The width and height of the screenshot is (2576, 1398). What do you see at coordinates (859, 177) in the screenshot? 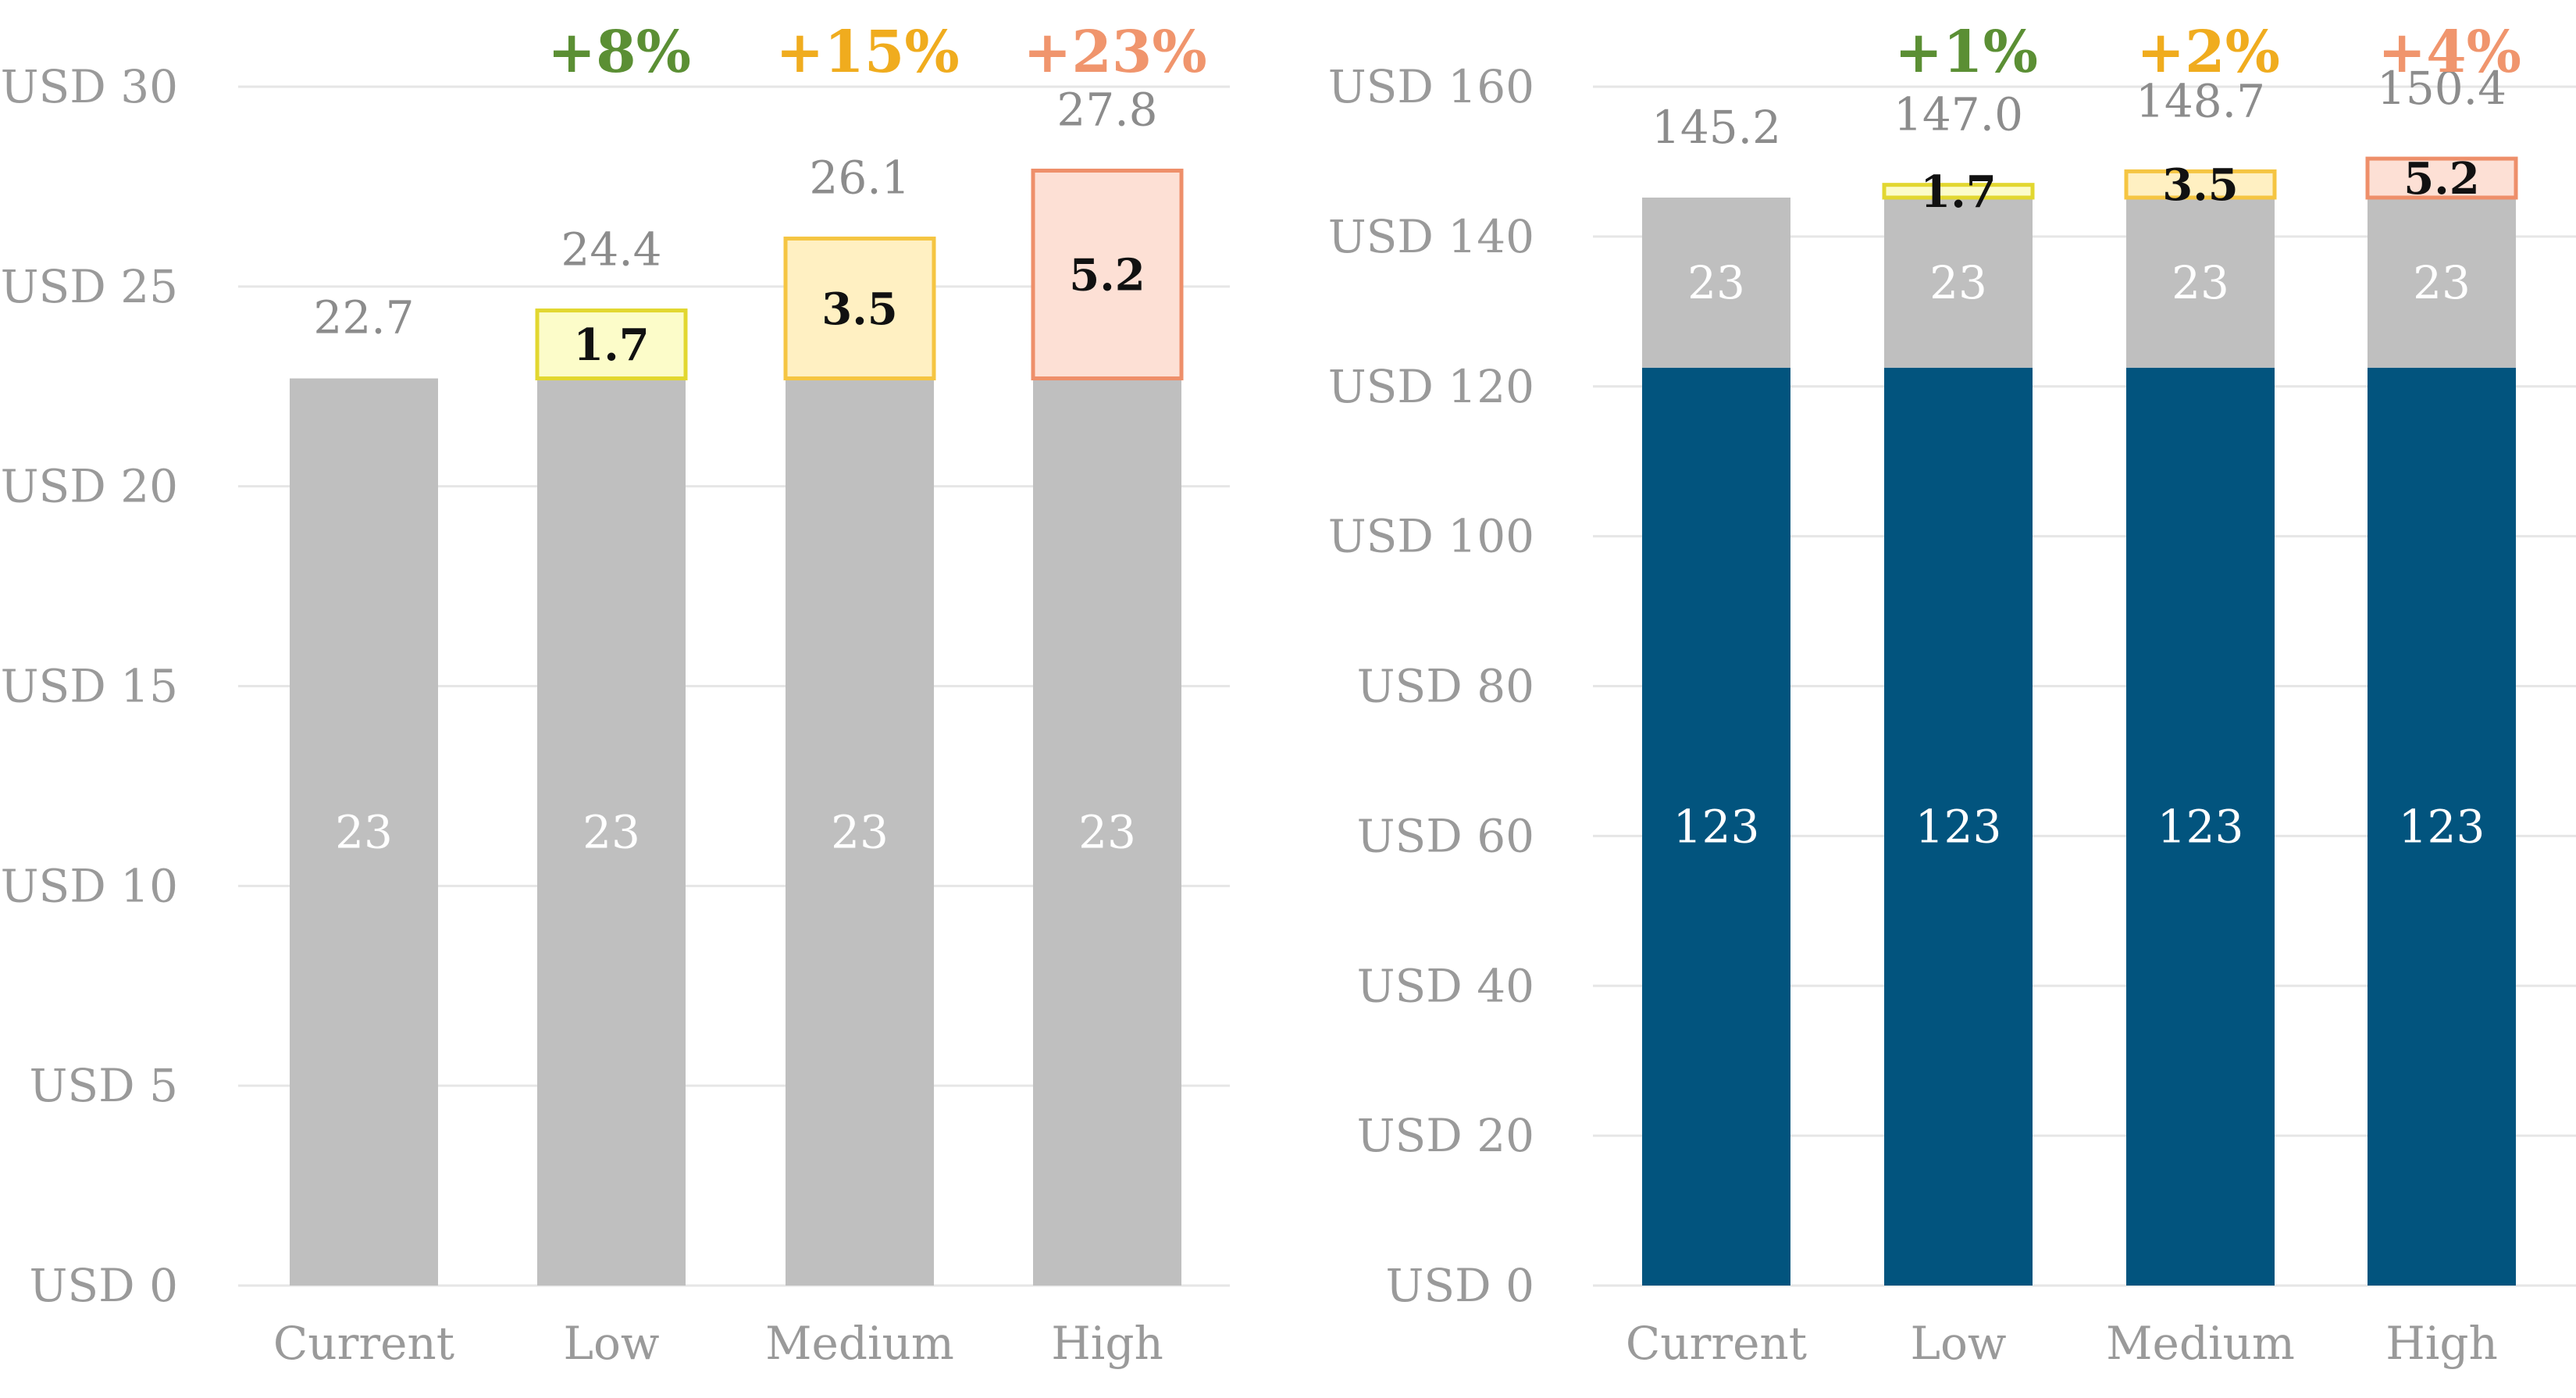
I see `total-label: 26.1` at bounding box center [859, 177].